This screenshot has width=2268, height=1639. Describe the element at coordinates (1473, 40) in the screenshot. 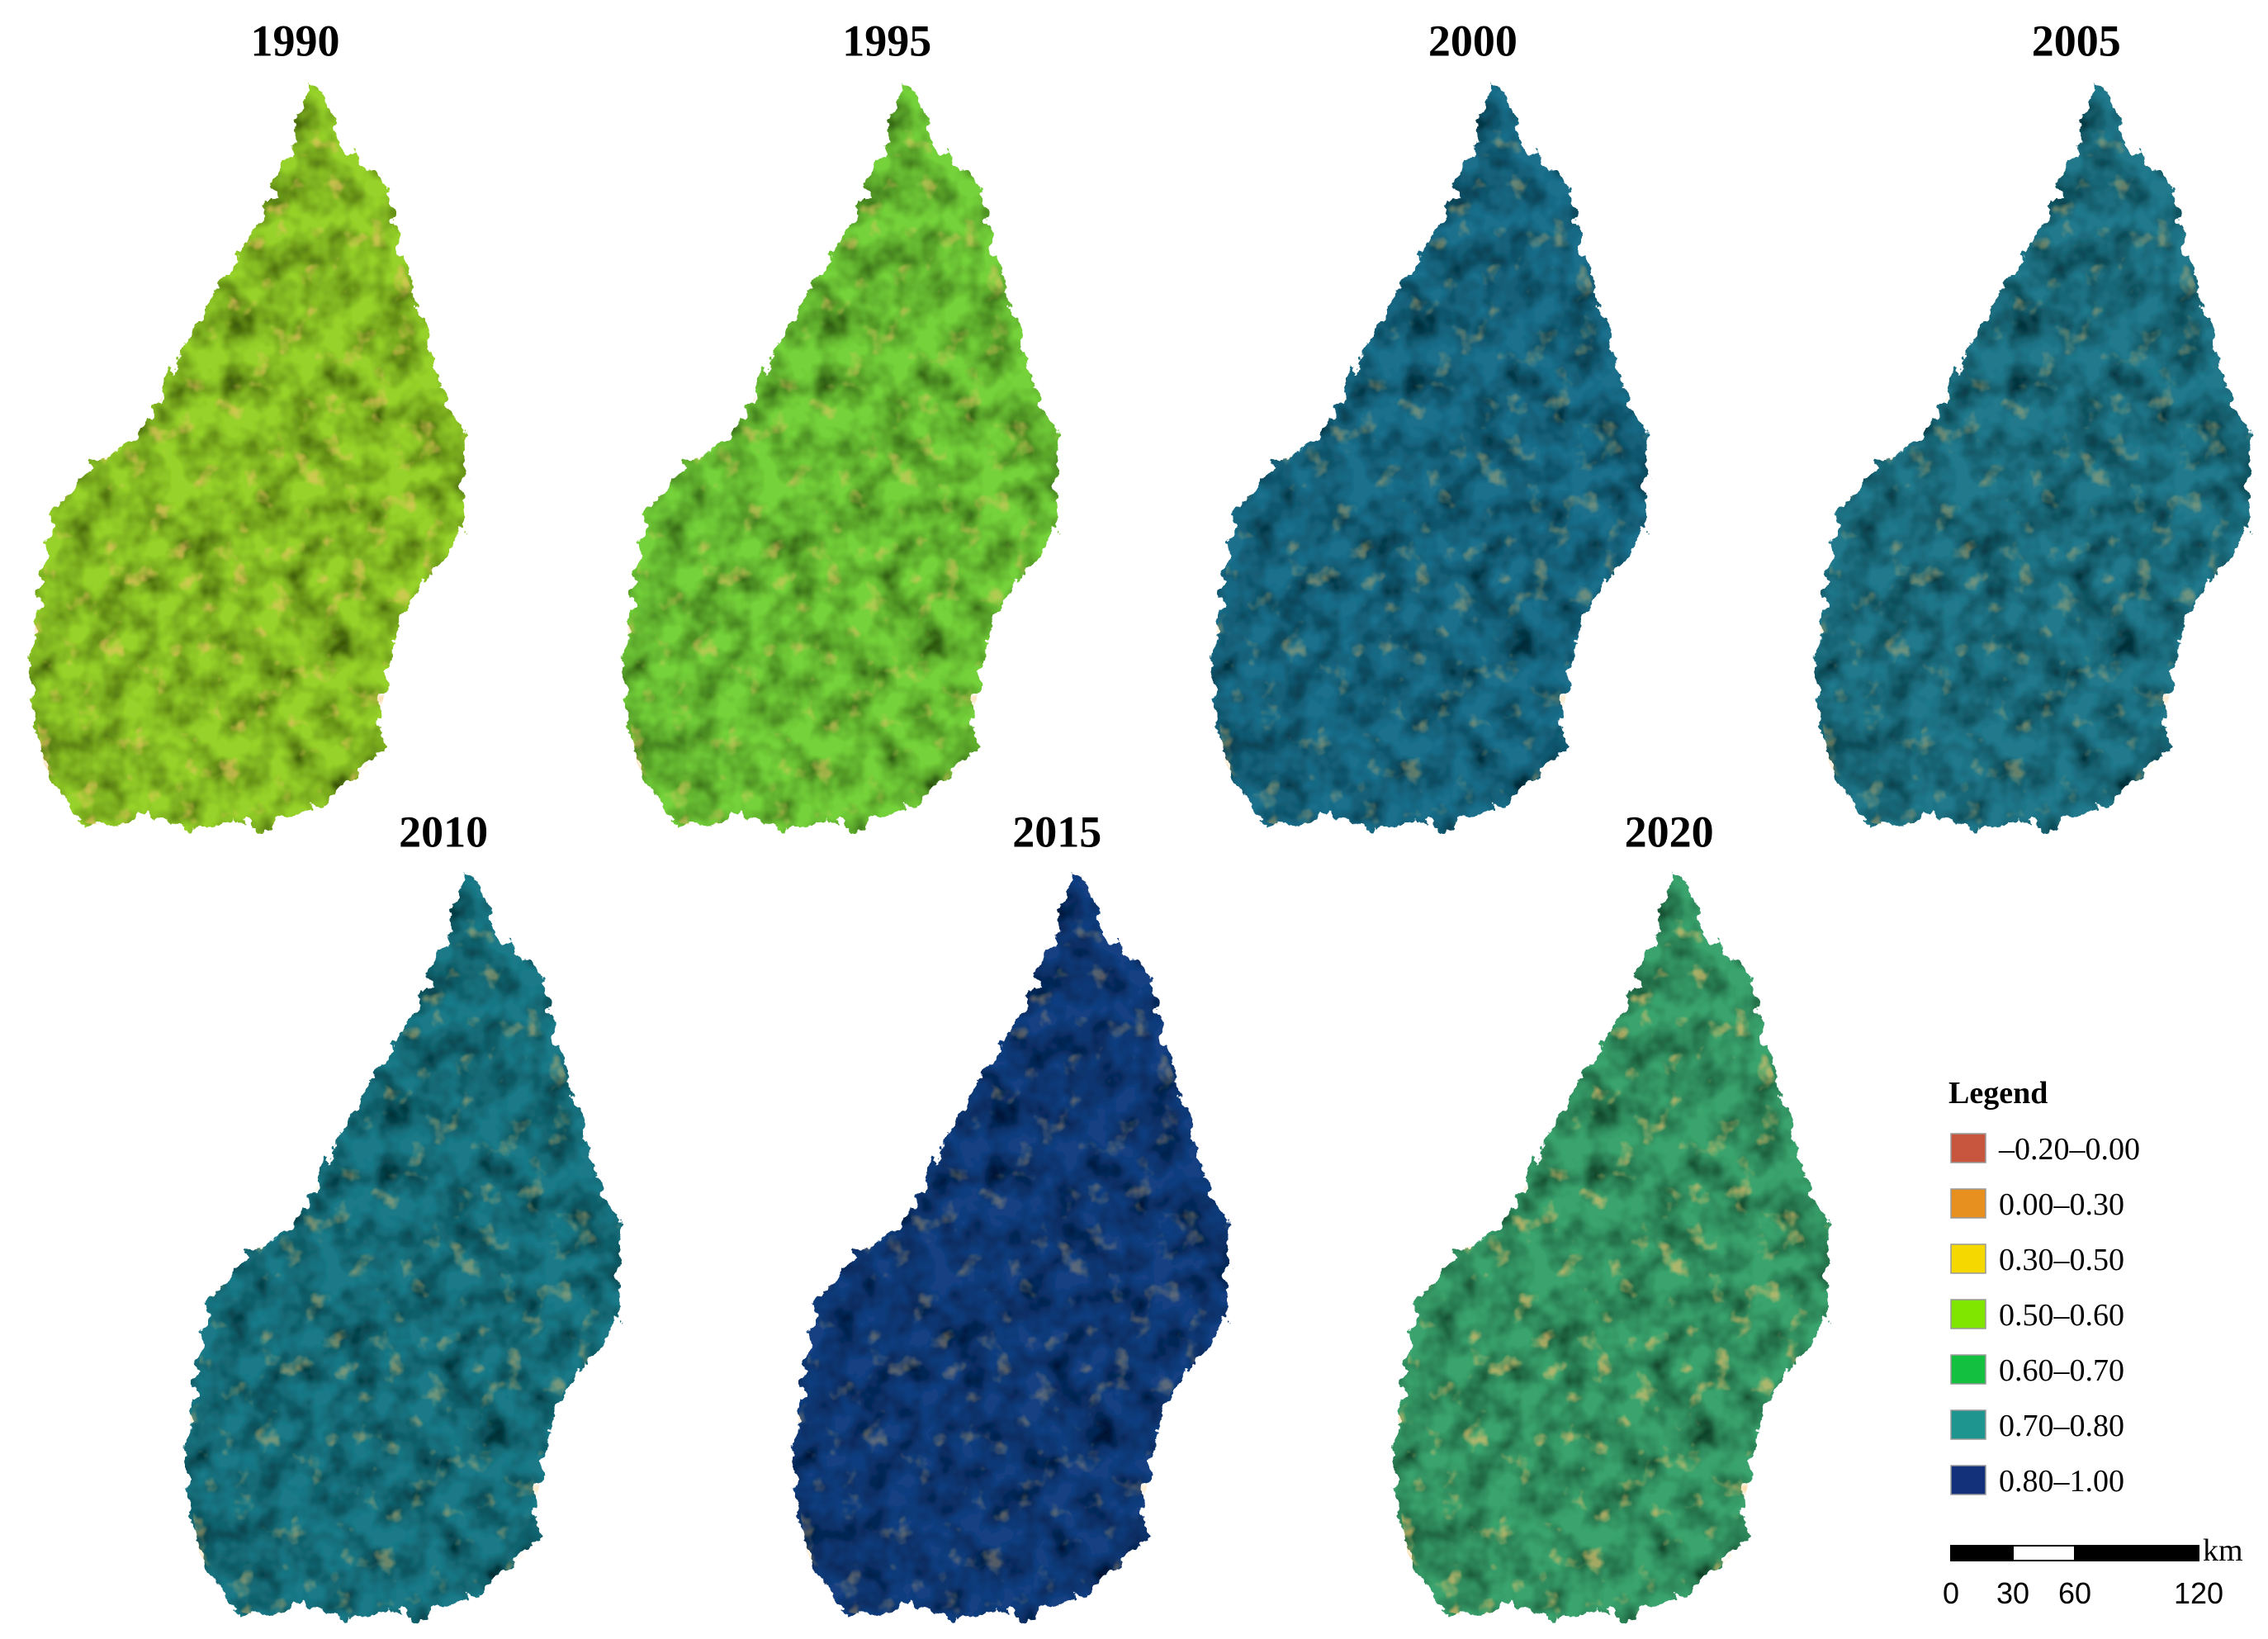

I see `panel-title: 2000` at that location.